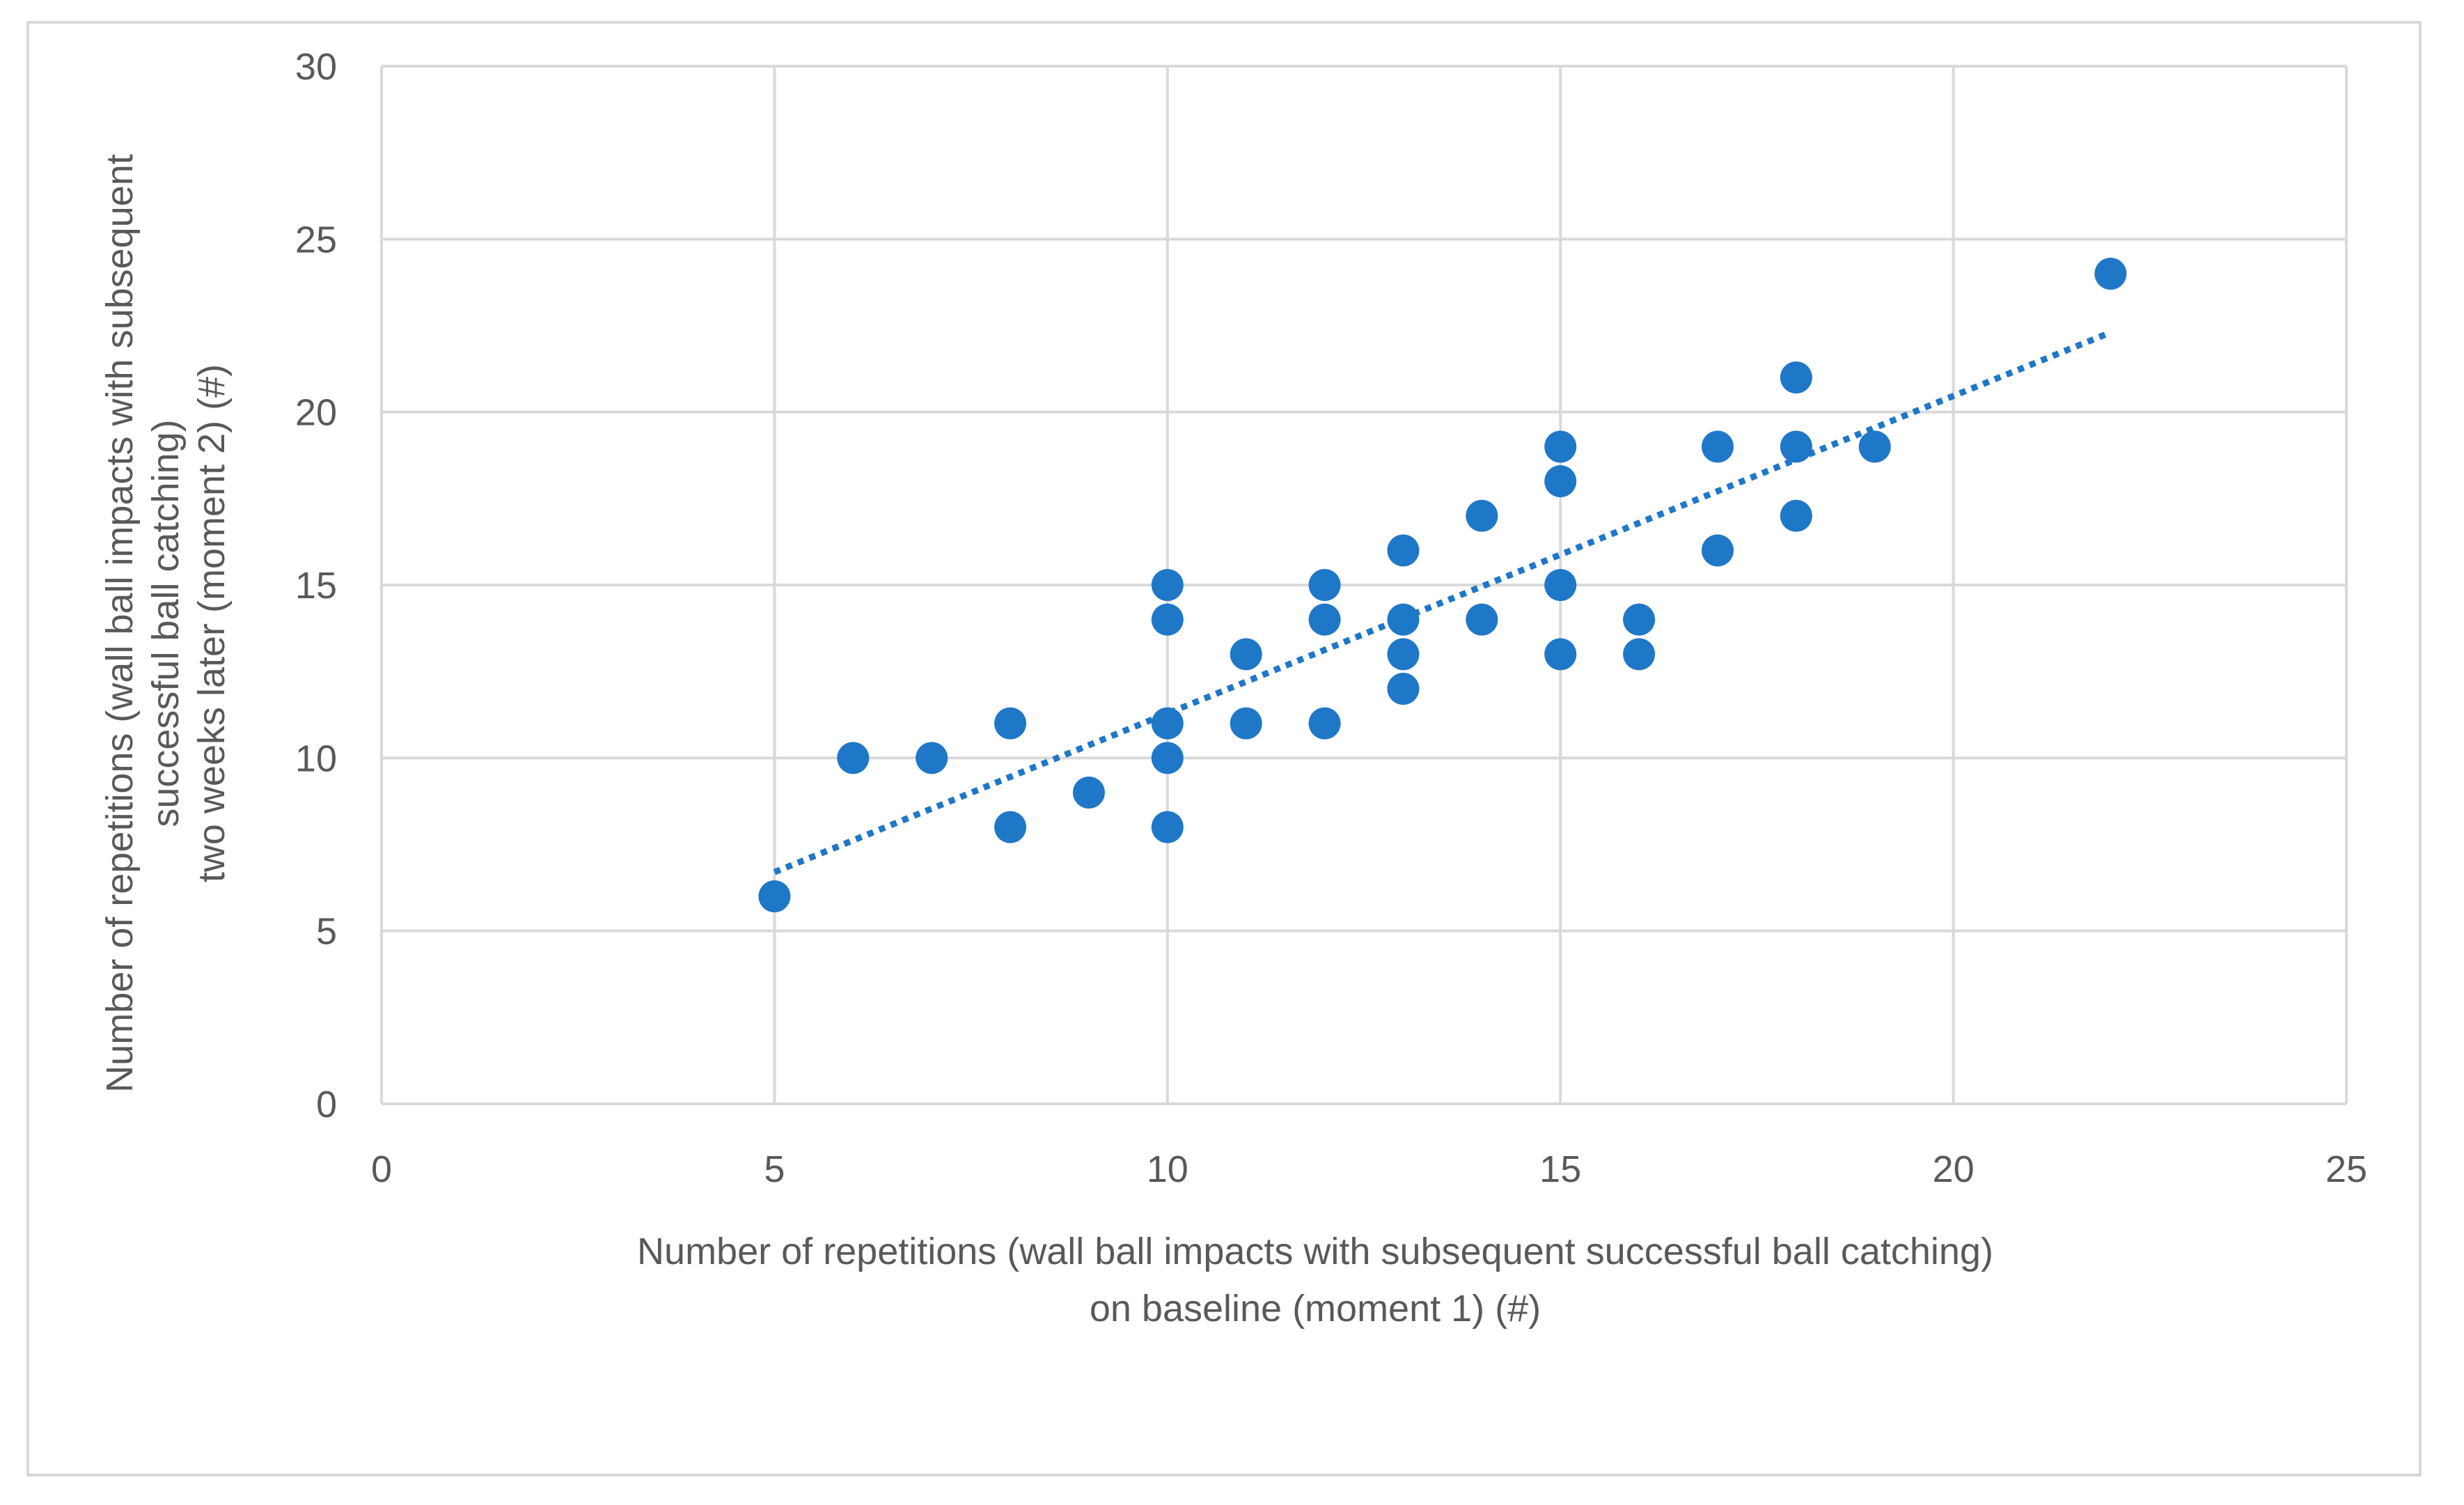 This screenshot has height=1505, width=2464. I want to click on y-tick-label: 5, so click(326, 932).